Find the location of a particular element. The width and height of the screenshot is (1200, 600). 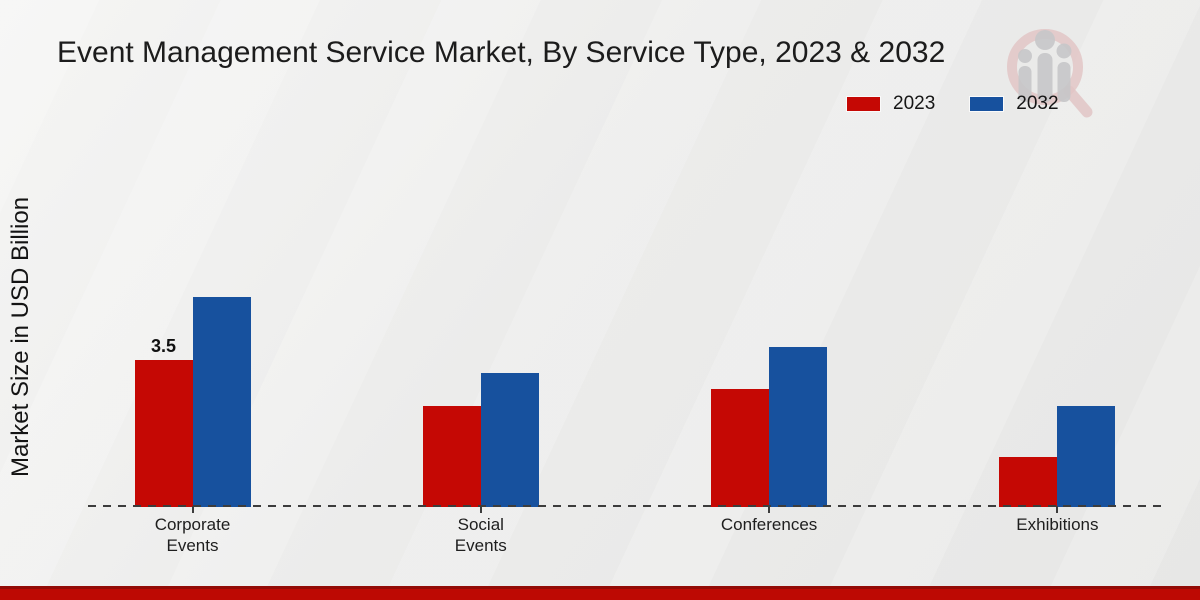

bar-2032-conferences is located at coordinates (798, 427).